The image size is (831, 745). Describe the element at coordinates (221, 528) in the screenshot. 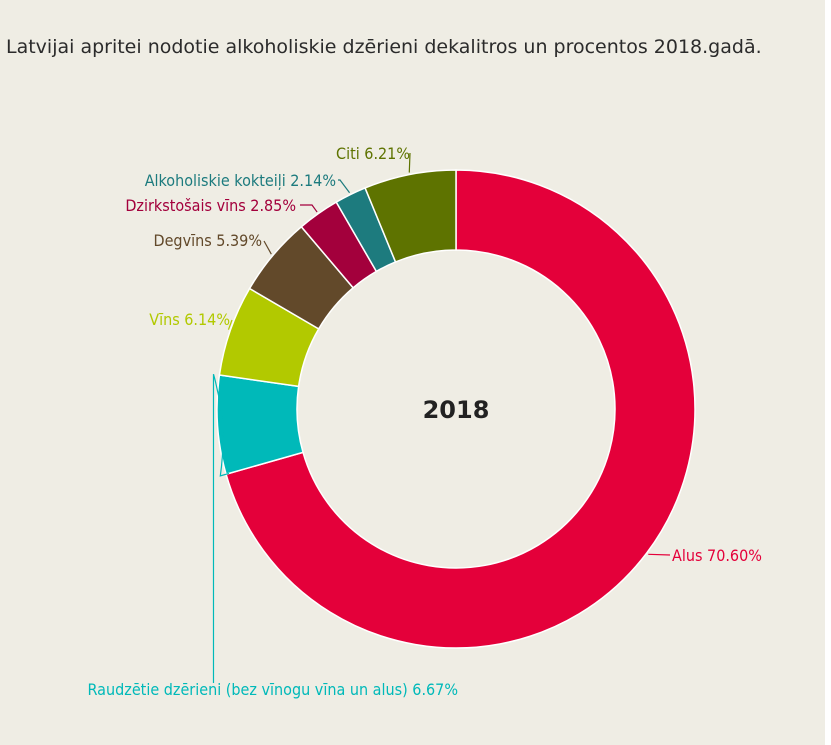

I see `leader-raudzetie-dzerieni-bez-vinogu-vina-un-alus` at that location.